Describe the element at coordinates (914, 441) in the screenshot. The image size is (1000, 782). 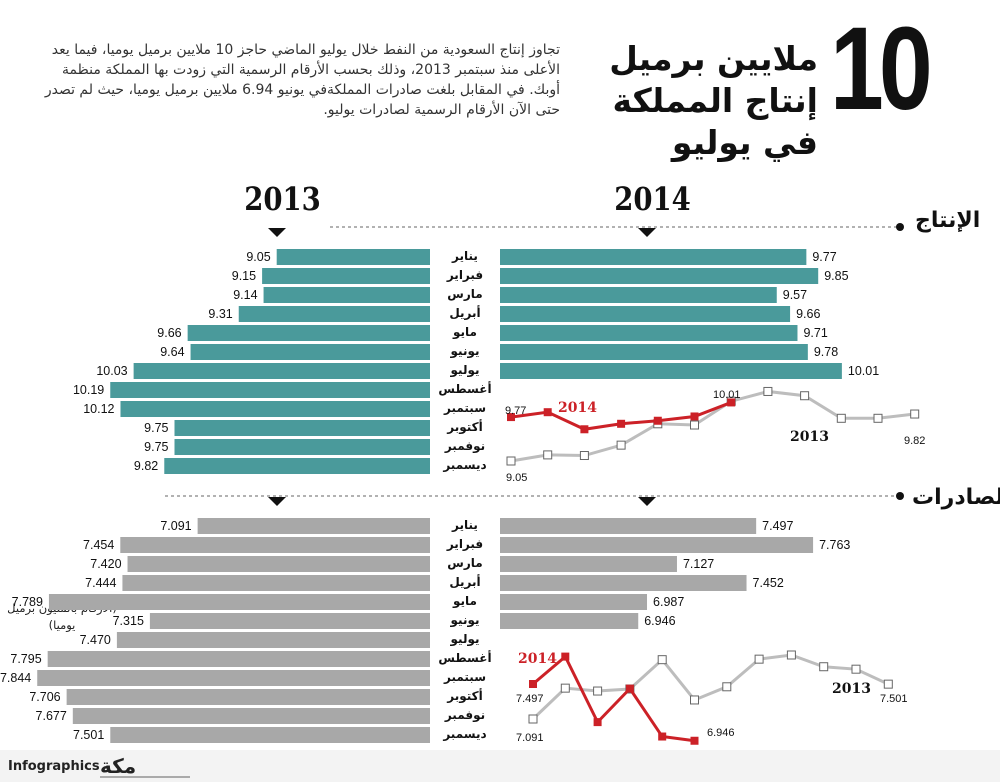
I see `production-2013-end-label: 9.82` at that location.